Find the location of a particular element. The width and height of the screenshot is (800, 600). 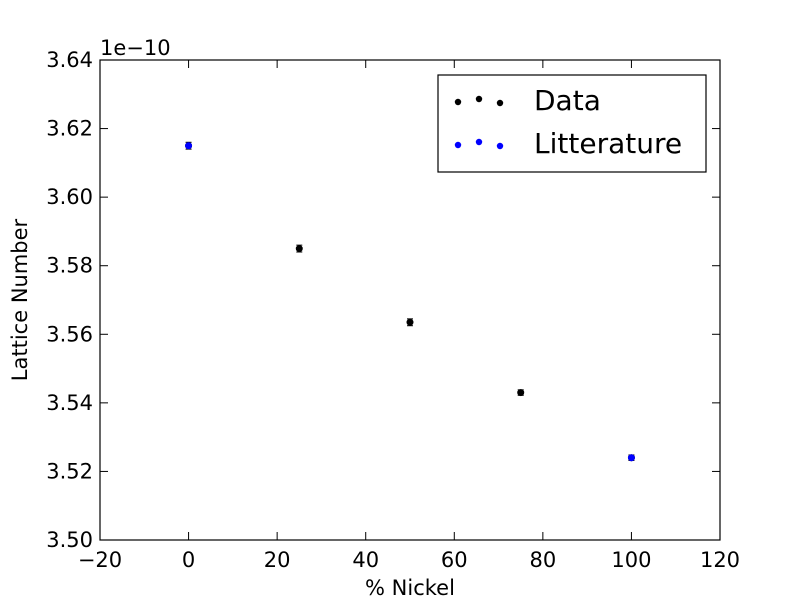

x-tick-label: 100 is located at coordinates (631, 560).